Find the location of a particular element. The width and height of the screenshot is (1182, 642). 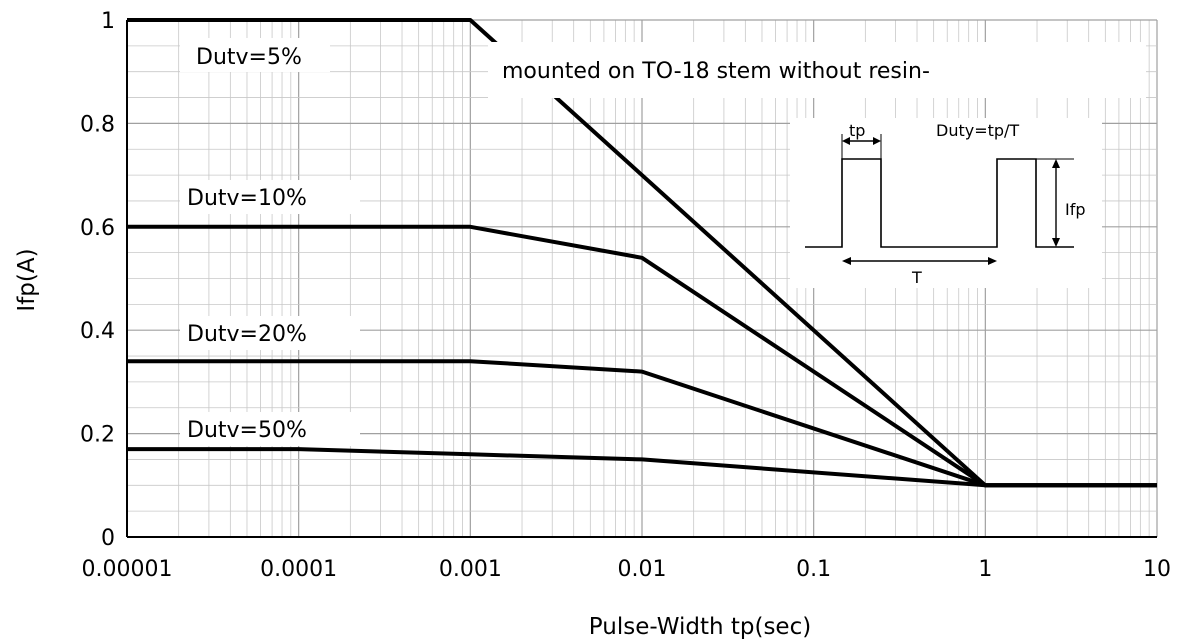

series-label-50: Dutv=50% is located at coordinates (247, 430).